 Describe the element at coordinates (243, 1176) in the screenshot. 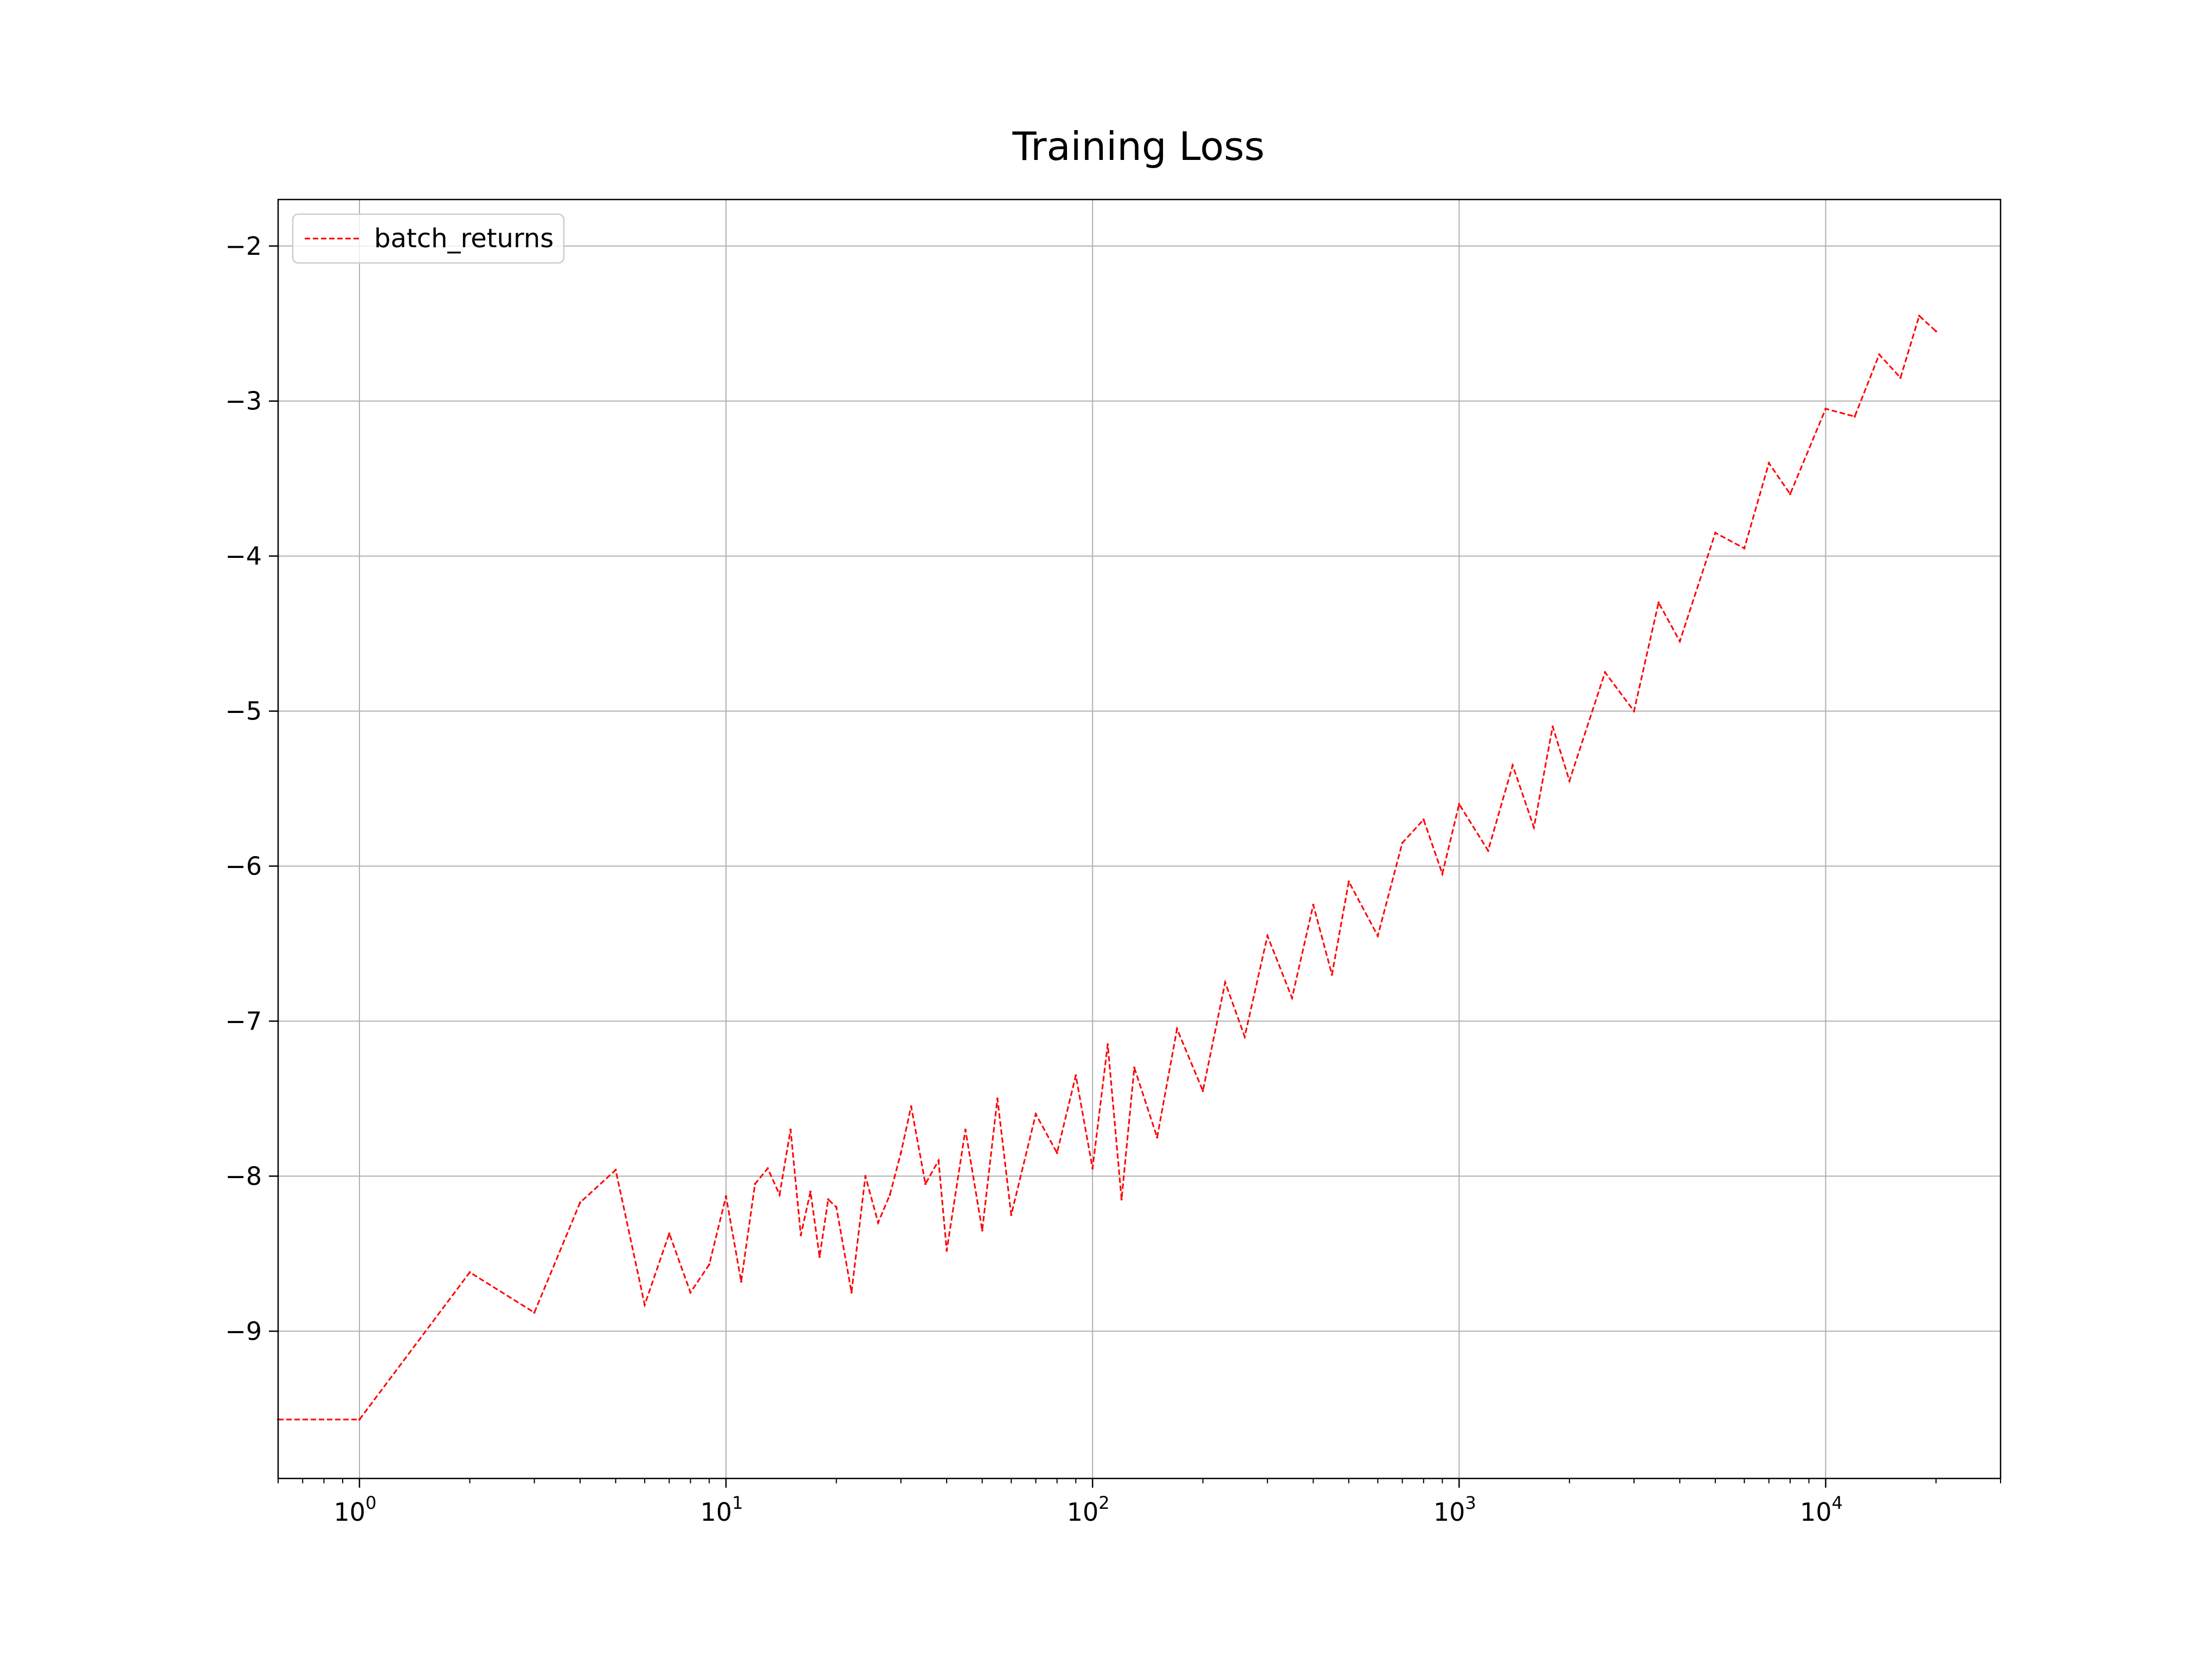

I see `y-tick-label: −8` at that location.